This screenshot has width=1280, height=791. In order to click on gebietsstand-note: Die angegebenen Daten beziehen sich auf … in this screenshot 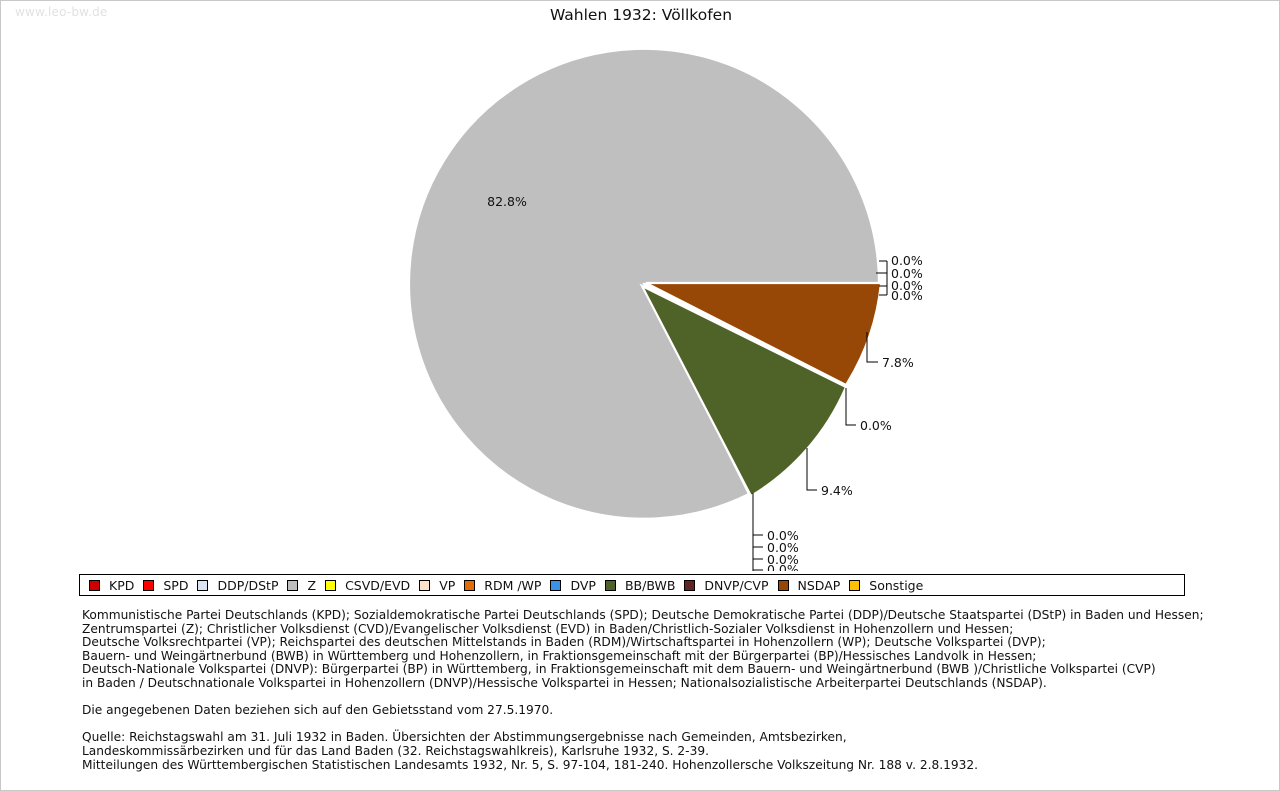, I will do `click(318, 710)`.